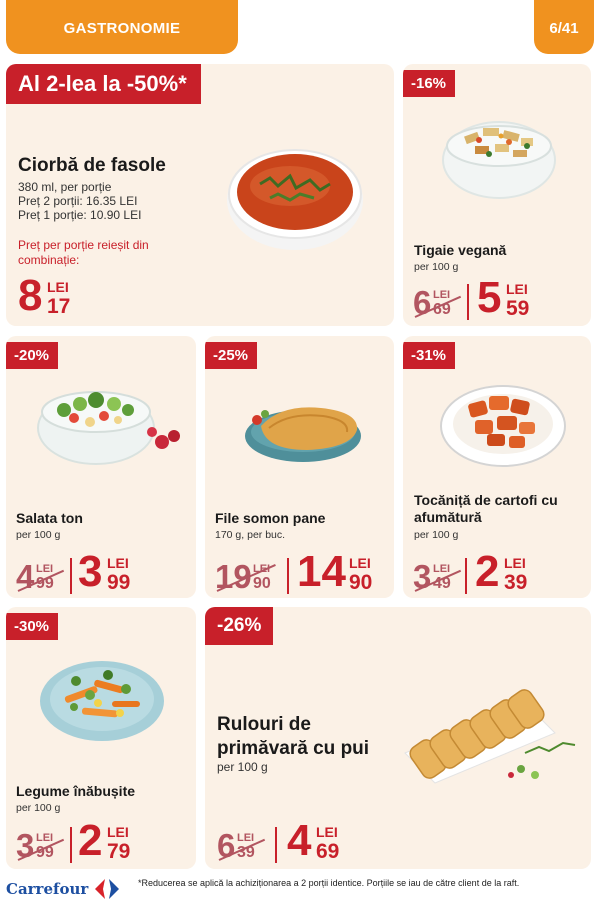 The height and width of the screenshot is (908, 600). Describe the element at coordinates (59, 306) in the screenshot. I see `price-decimals: 17` at that location.